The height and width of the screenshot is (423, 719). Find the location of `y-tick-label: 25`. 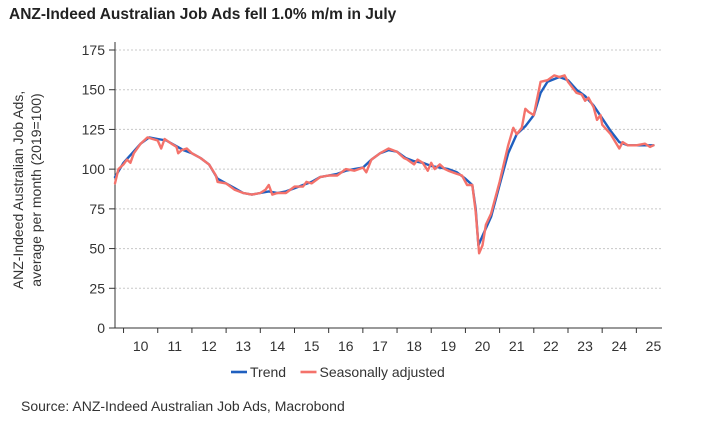

y-tick-label: 25 is located at coordinates (97, 288).